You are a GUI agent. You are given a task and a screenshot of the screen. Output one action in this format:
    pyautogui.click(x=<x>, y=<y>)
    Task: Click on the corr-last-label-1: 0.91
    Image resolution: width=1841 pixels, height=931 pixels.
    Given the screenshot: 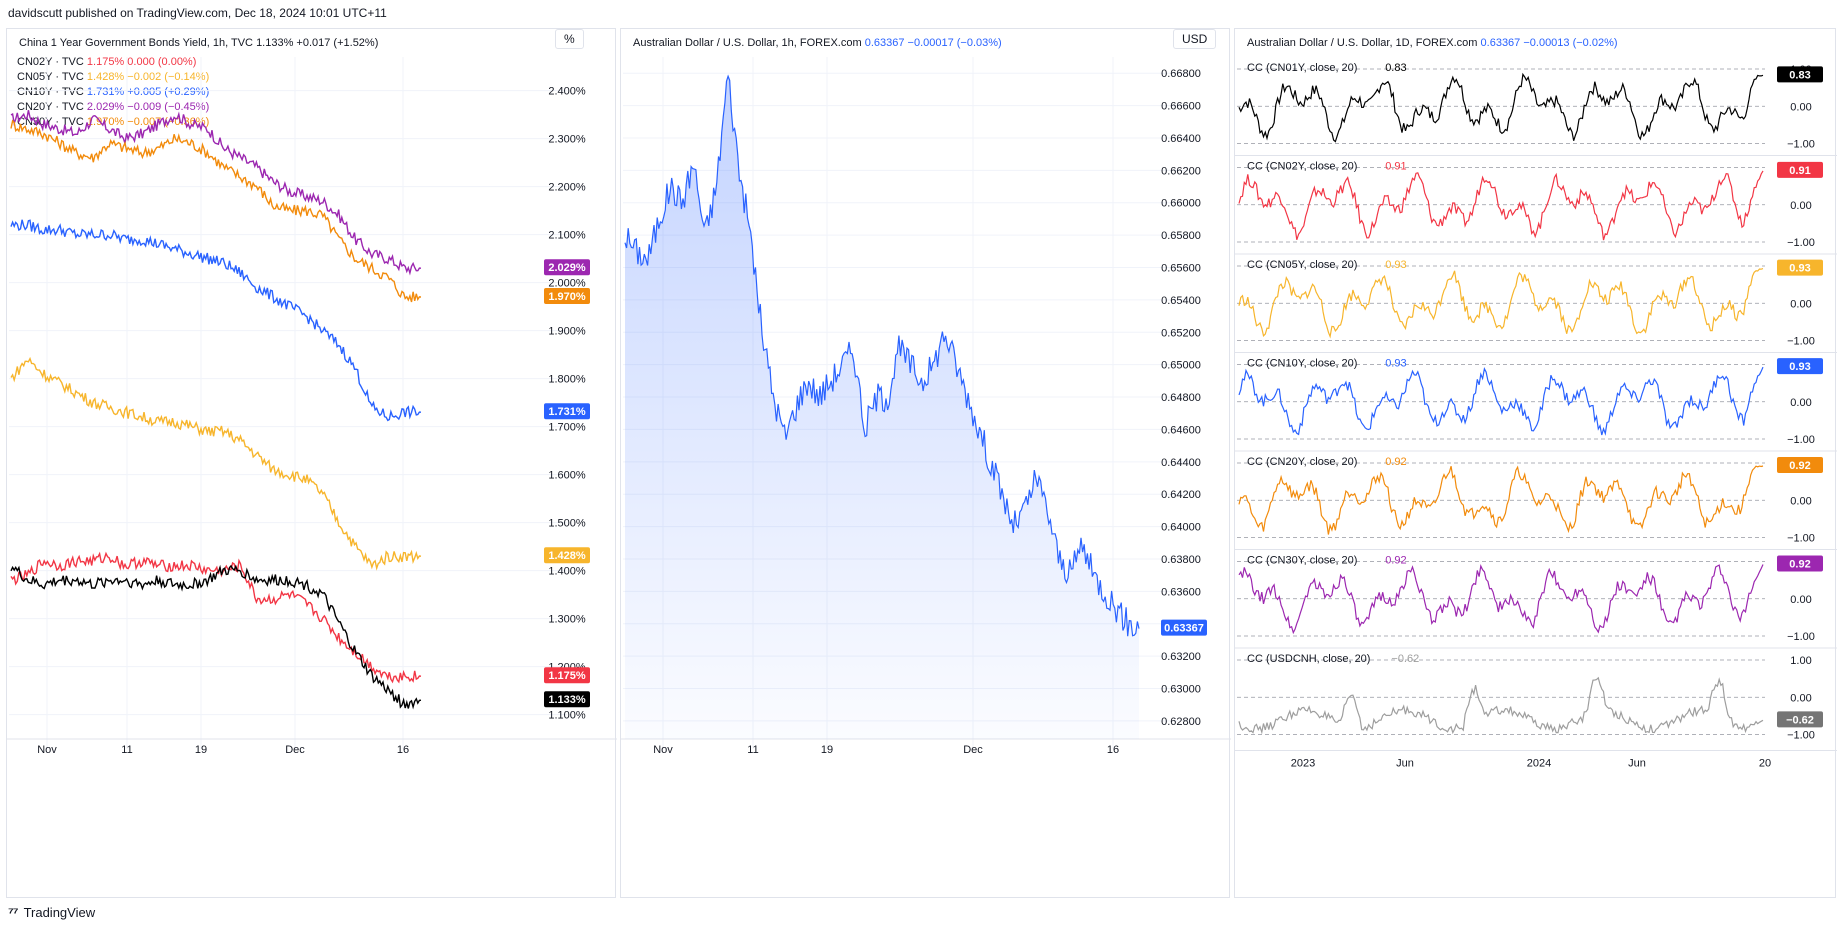 What is the action you would take?
    pyautogui.click(x=1800, y=169)
    